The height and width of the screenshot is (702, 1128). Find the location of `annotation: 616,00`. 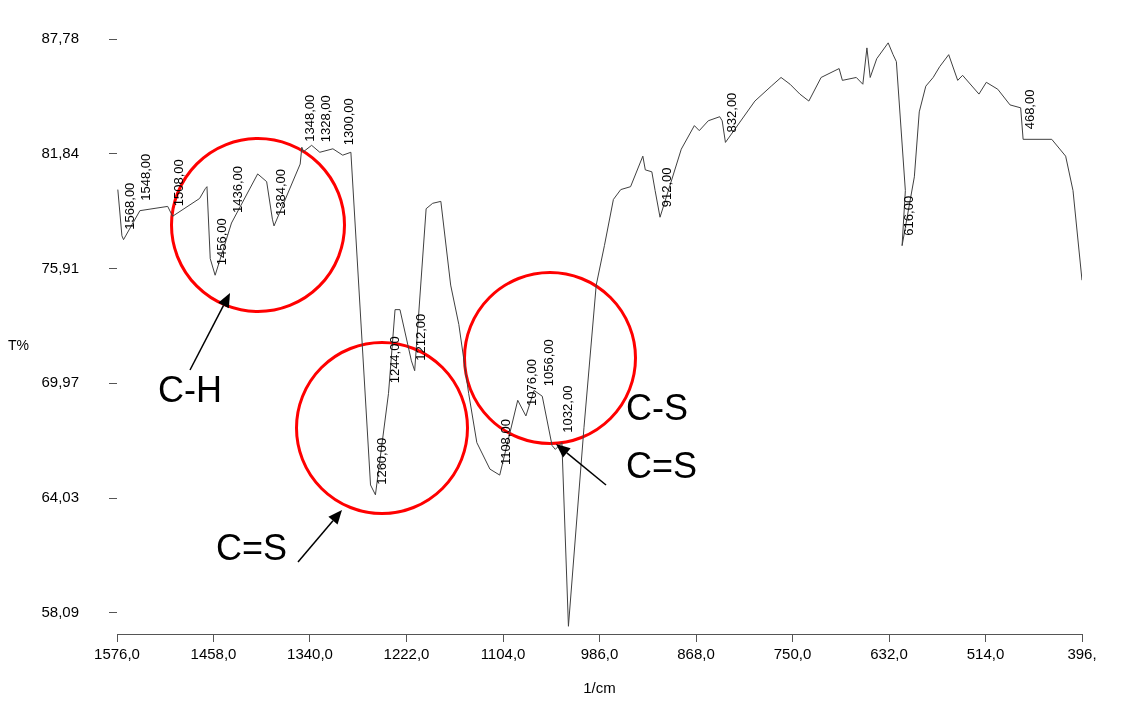

annotation: 616,00 is located at coordinates (908, 215).